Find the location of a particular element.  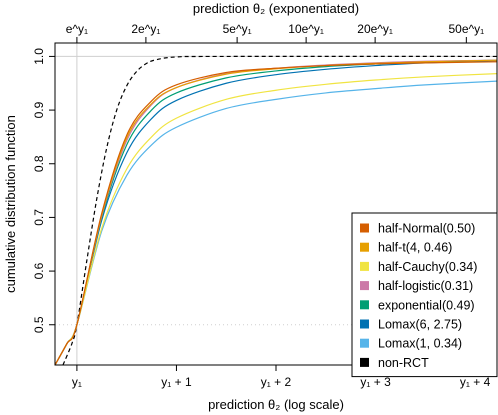

top-tick-label: 5e^y₁ is located at coordinates (237, 29).